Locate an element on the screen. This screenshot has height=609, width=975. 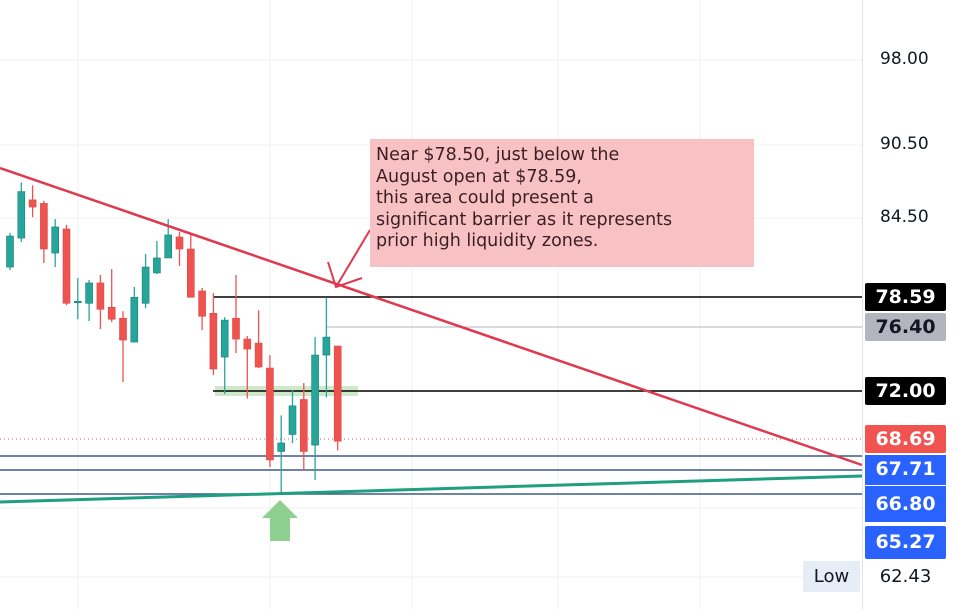
annotation-line: significant barrier as it represents is located at coordinates (524, 219).